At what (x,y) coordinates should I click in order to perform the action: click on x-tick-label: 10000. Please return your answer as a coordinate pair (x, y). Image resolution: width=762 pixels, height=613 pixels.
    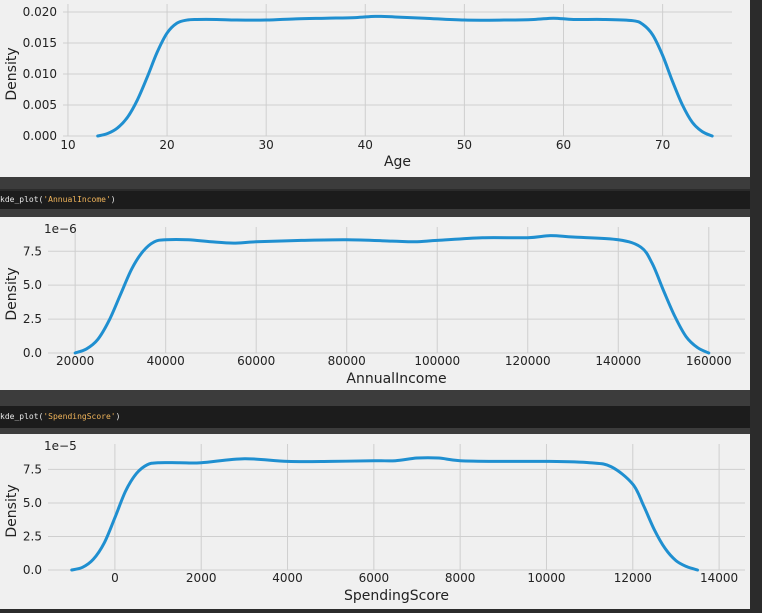
    Looking at the image, I should click on (546, 578).